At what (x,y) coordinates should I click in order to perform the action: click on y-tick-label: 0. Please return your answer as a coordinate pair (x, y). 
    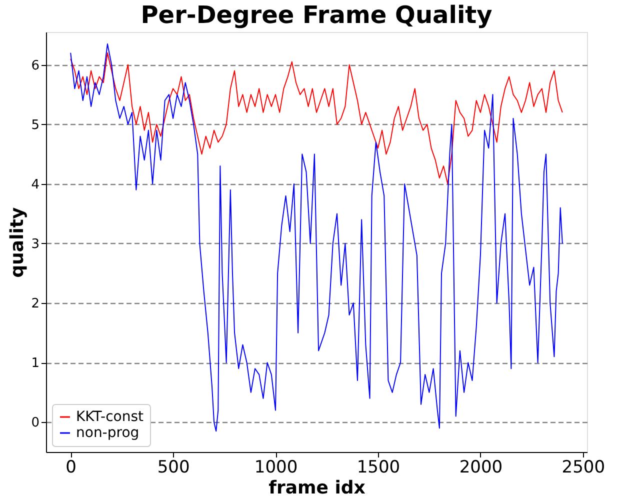
    Looking at the image, I should click on (35, 423).